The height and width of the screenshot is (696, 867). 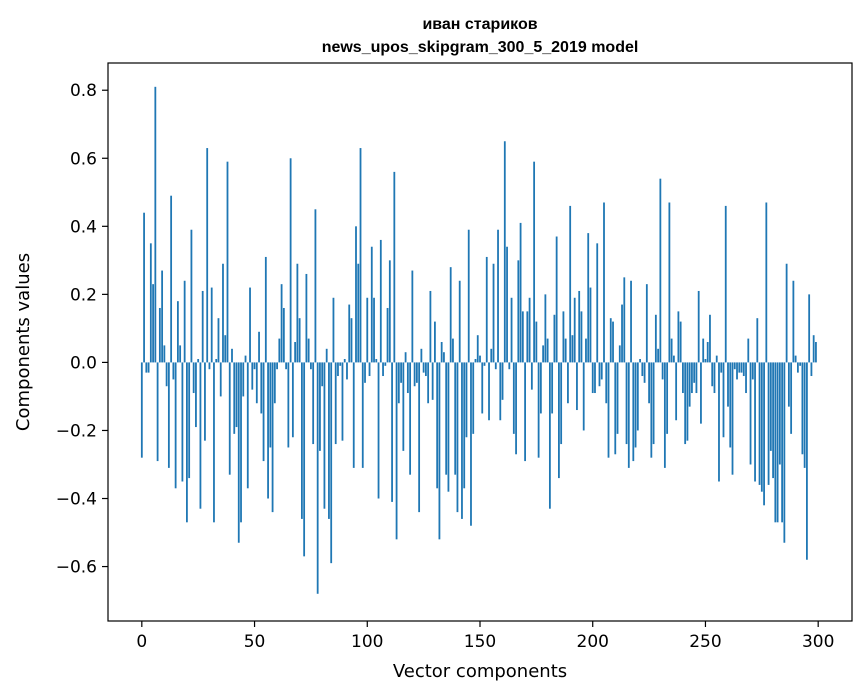 What do you see at coordinates (76, 431) in the screenshot?
I see `y-tick-label: −0.2` at bounding box center [76, 431].